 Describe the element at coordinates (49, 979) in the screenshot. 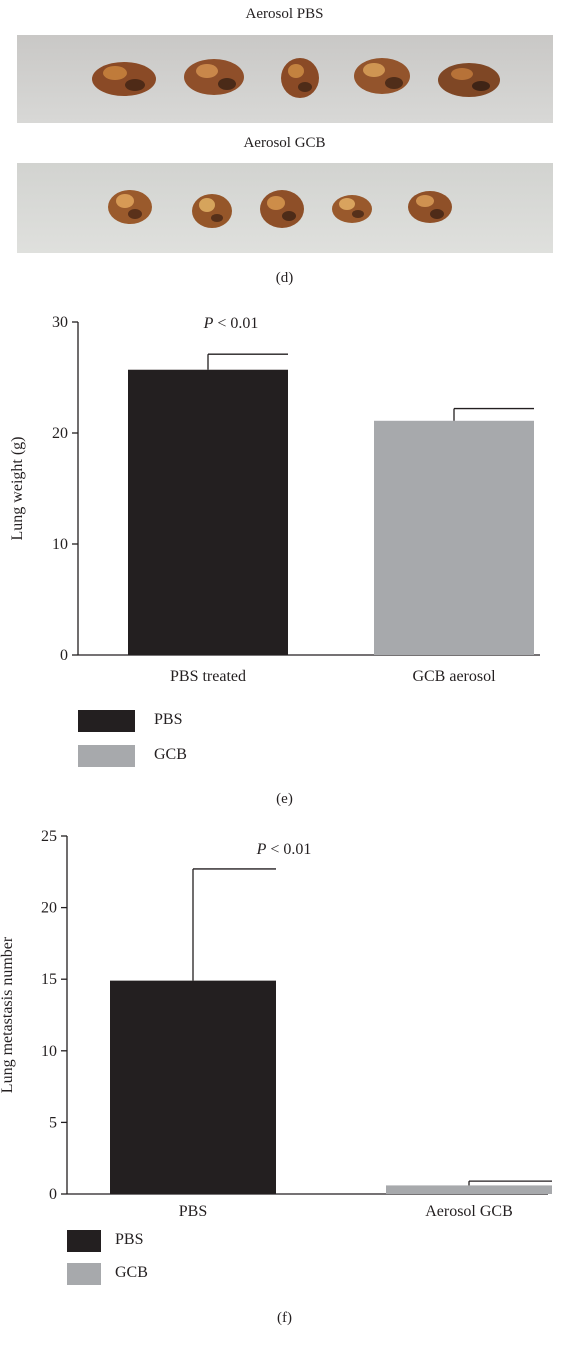

I see `y-tick-label: 15` at that location.